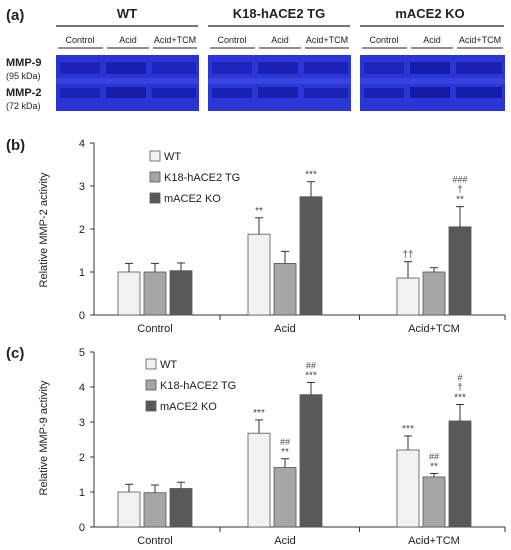  Describe the element at coordinates (15, 353) in the screenshot. I see `panel-c-label: (c)` at that location.